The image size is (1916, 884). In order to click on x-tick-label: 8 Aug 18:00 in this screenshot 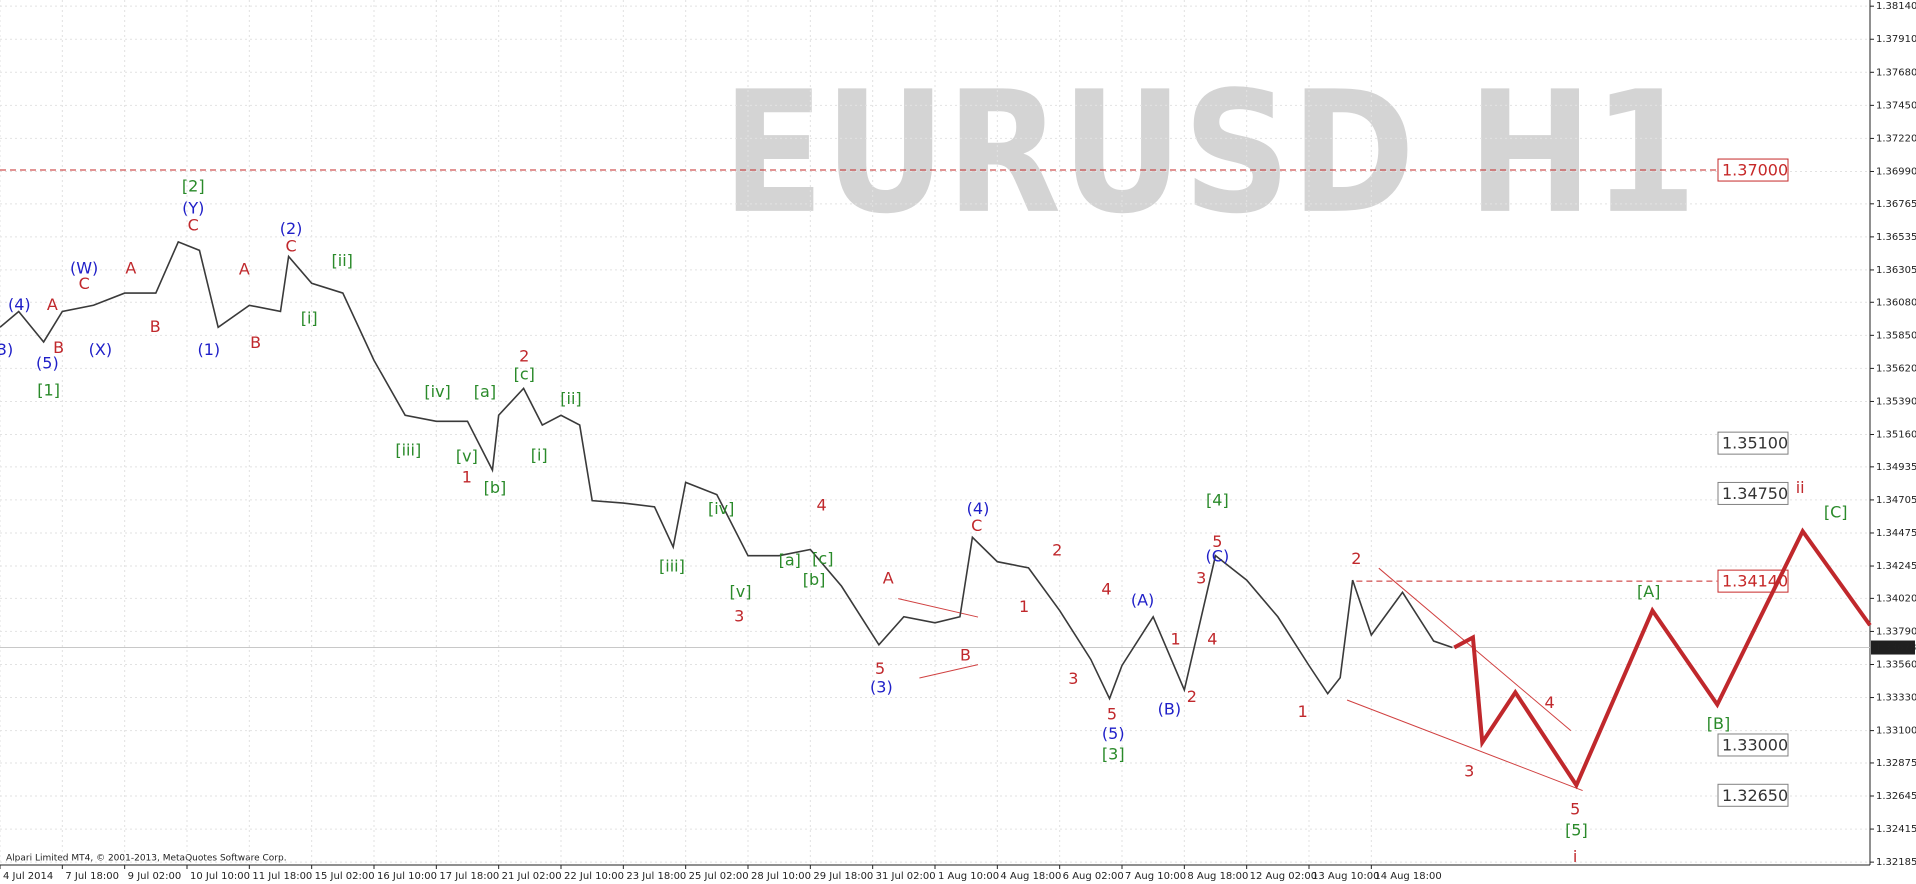, I will do `click(1217, 876)`.